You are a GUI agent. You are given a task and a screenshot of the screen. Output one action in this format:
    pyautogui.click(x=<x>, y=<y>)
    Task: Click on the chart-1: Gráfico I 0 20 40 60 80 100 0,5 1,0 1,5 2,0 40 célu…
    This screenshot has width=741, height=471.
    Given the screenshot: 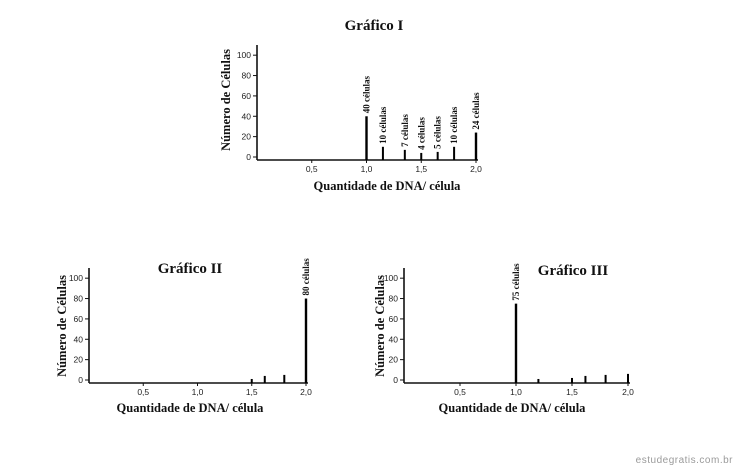 What is the action you would take?
    pyautogui.click(x=350, y=105)
    